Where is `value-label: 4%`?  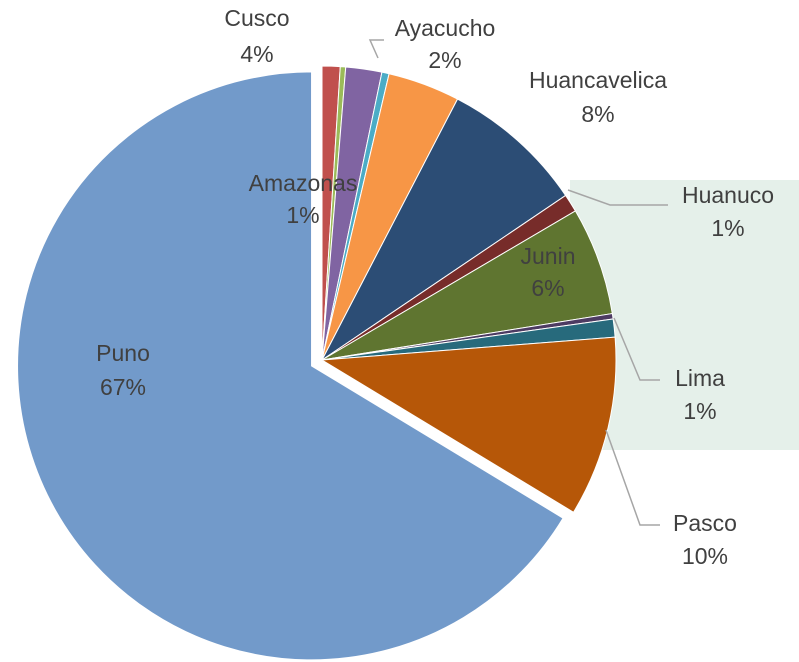
value-label: 4% is located at coordinates (256, 54).